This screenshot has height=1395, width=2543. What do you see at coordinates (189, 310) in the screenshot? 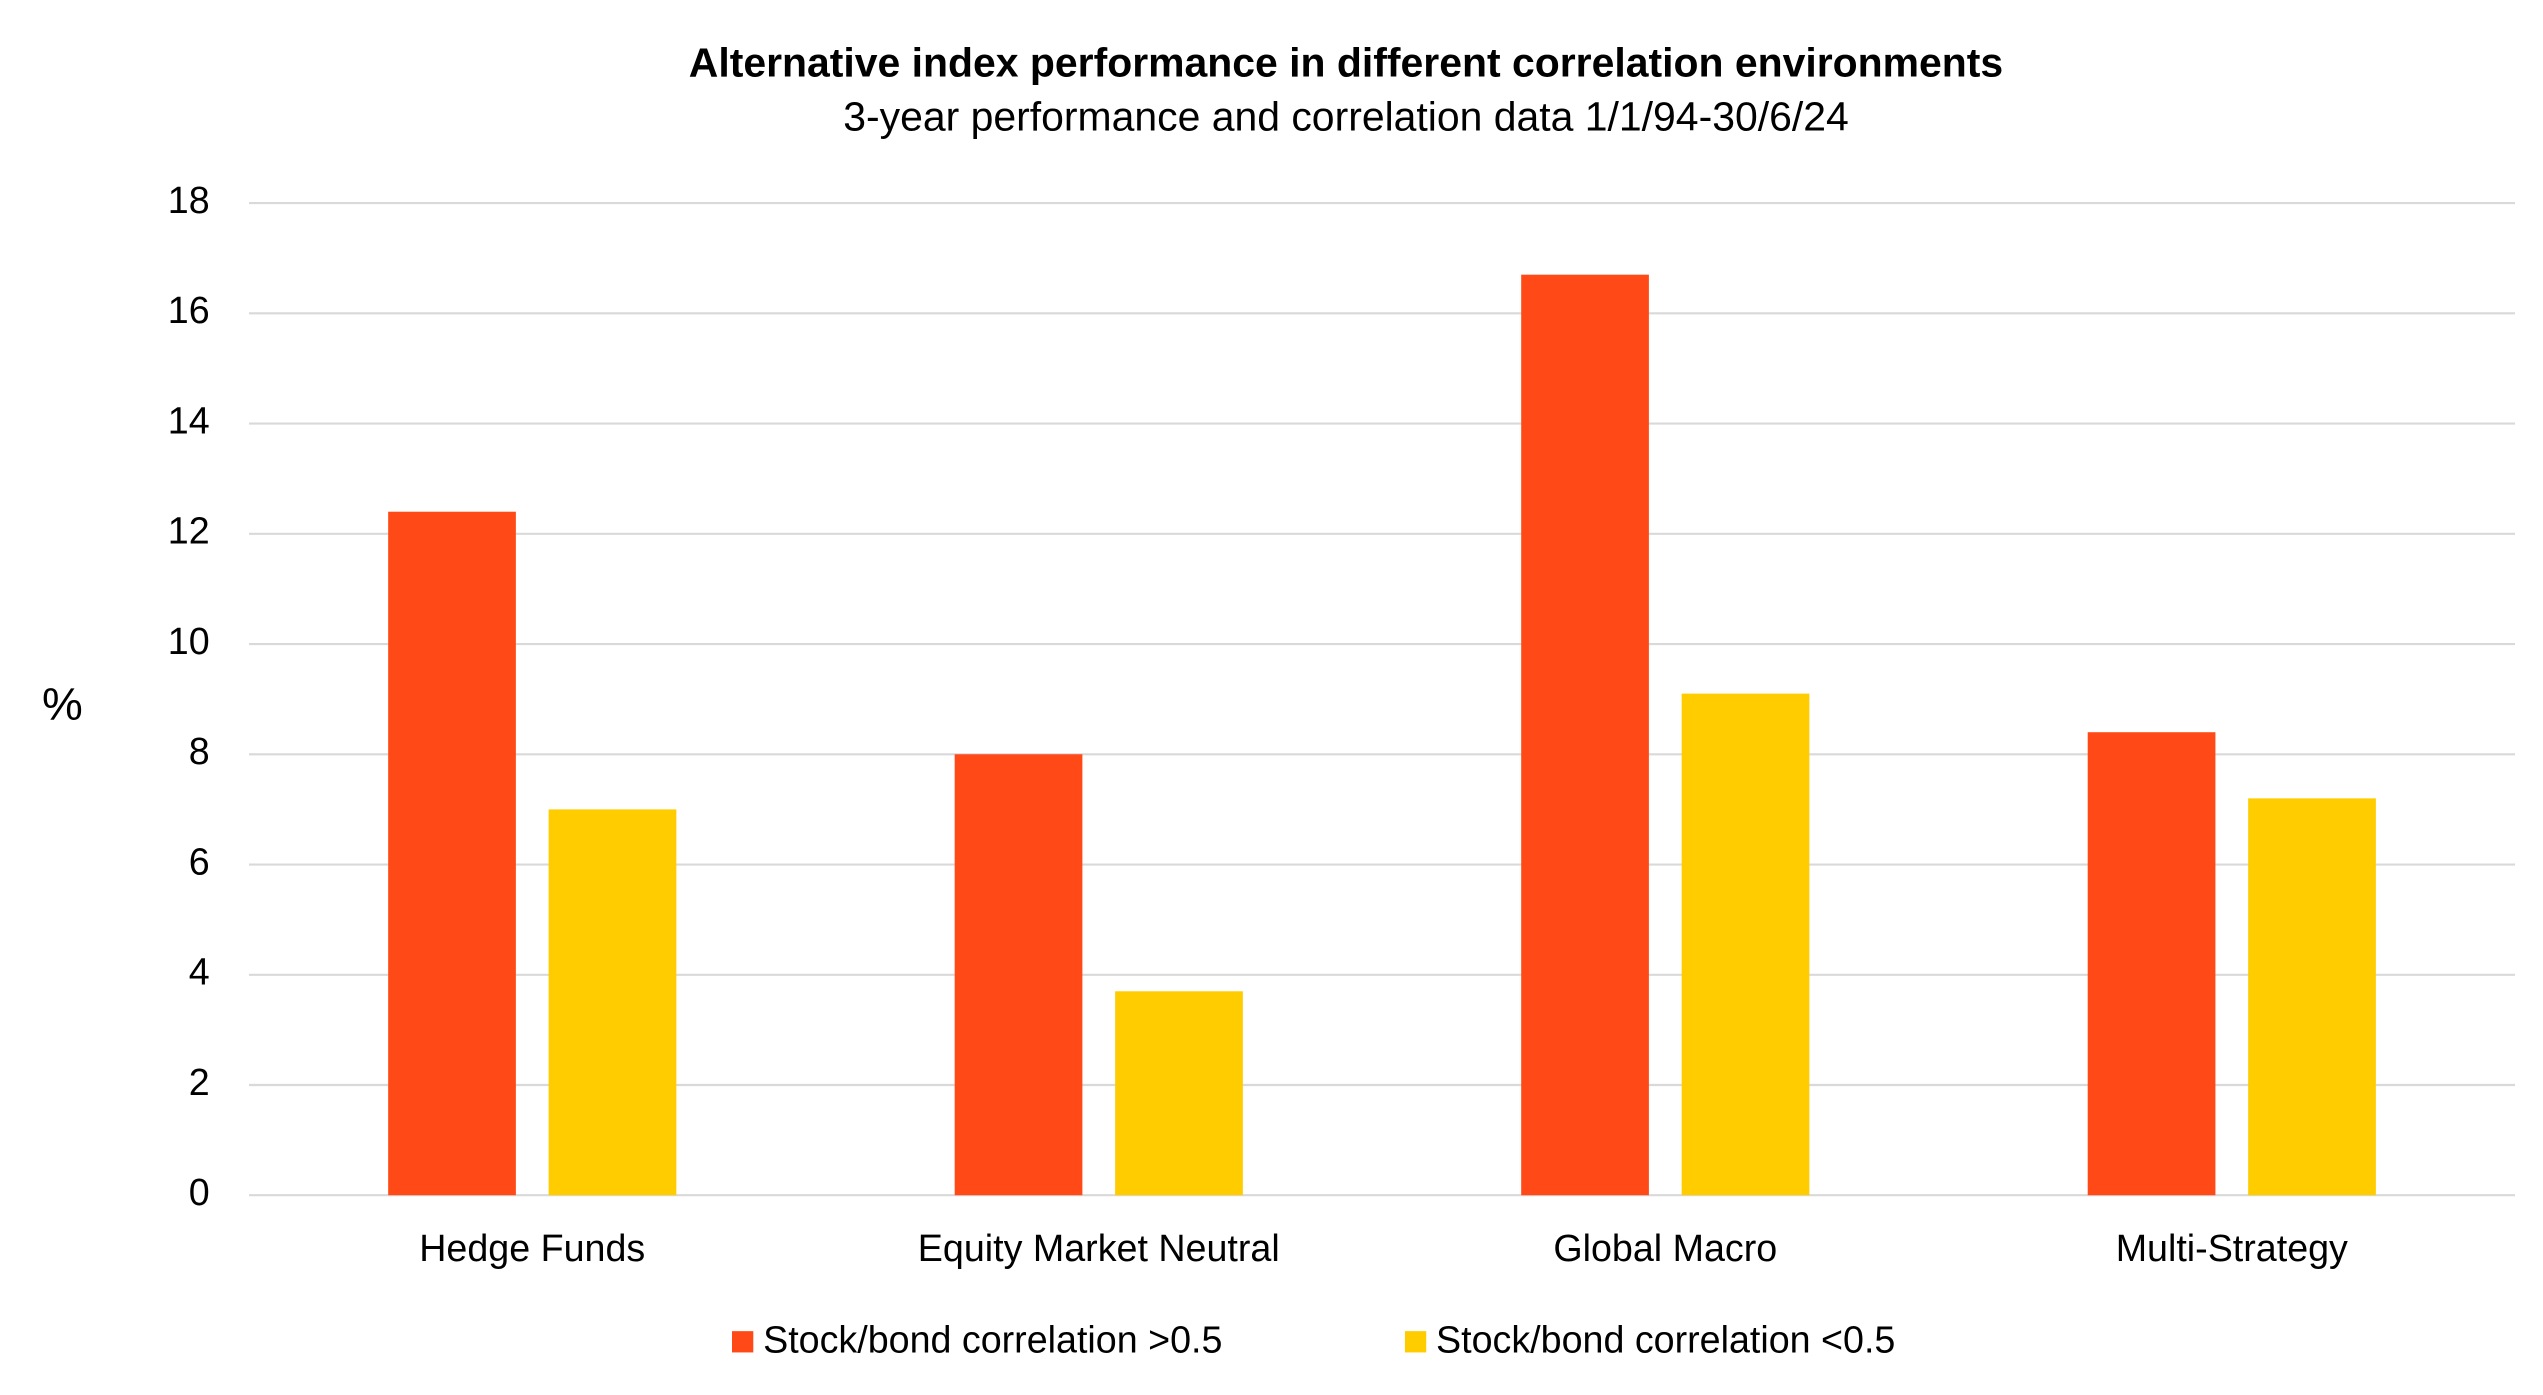
I see `y-tick-label: 16` at bounding box center [189, 310].